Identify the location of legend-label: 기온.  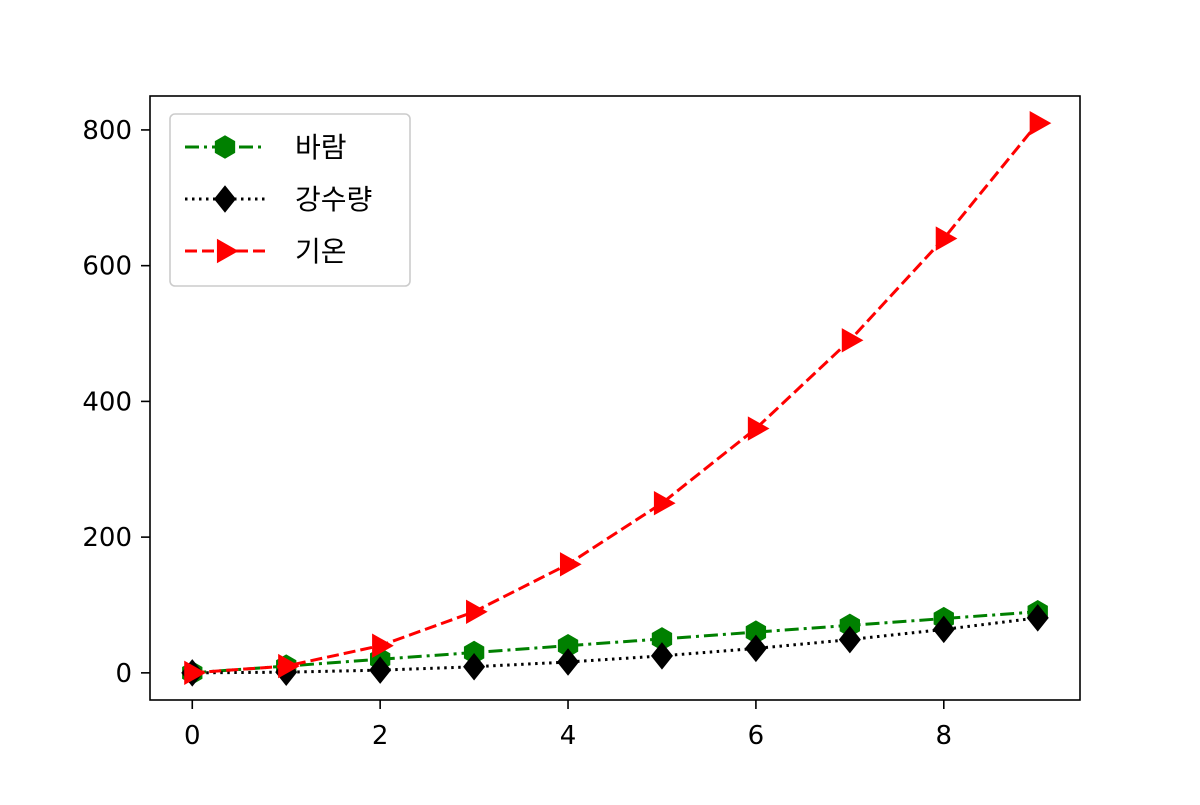
(321, 251).